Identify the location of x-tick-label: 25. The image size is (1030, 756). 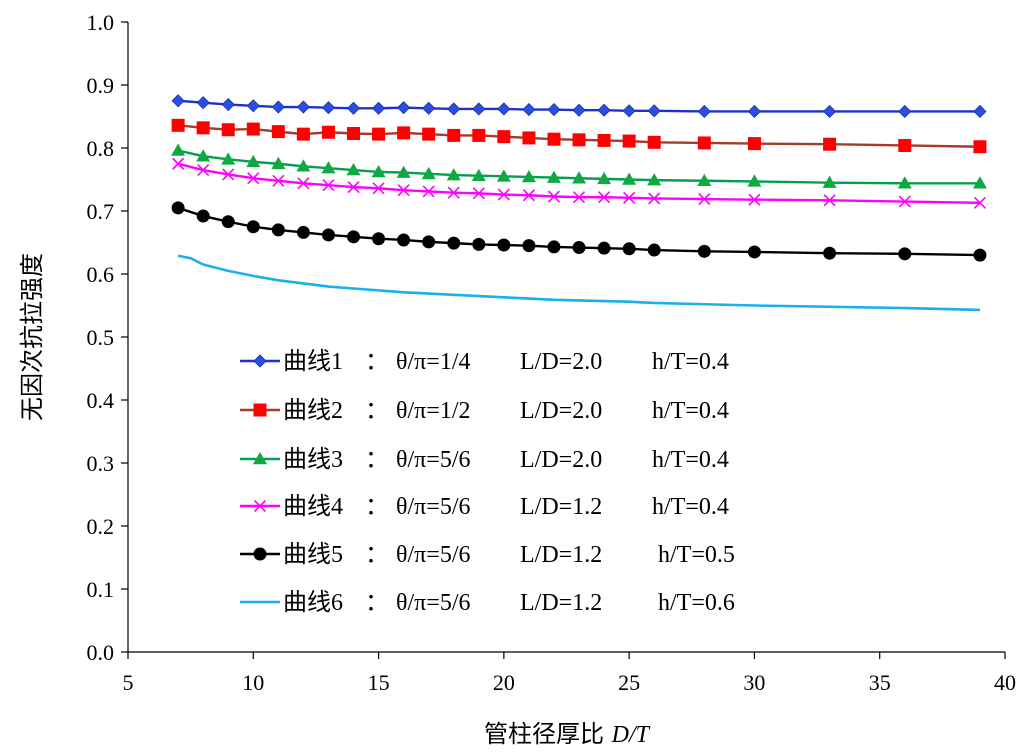
(629, 682).